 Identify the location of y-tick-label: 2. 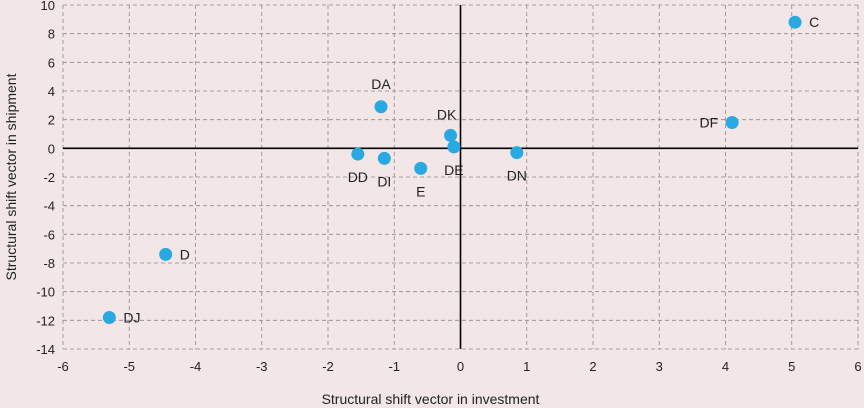
(51, 120).